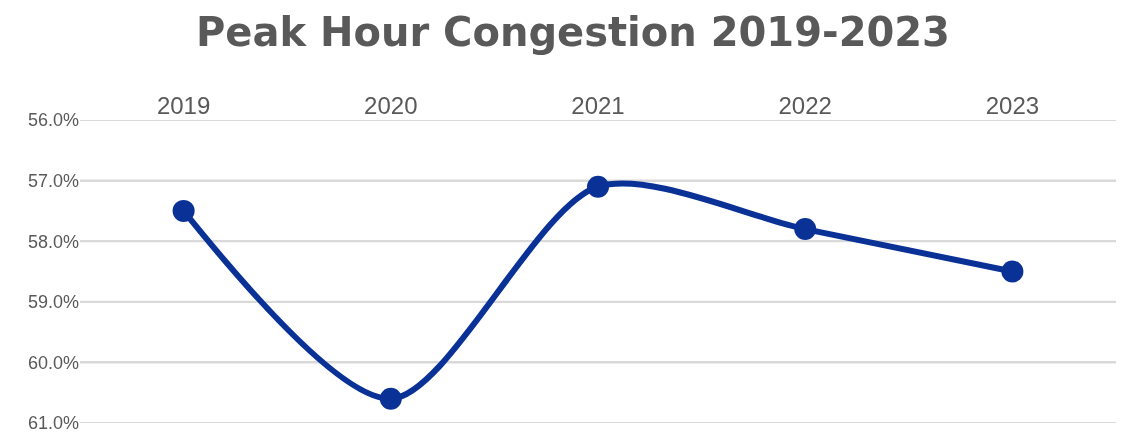  What do you see at coordinates (53, 180) in the screenshot?
I see `y-tick-label: 57.0%` at bounding box center [53, 180].